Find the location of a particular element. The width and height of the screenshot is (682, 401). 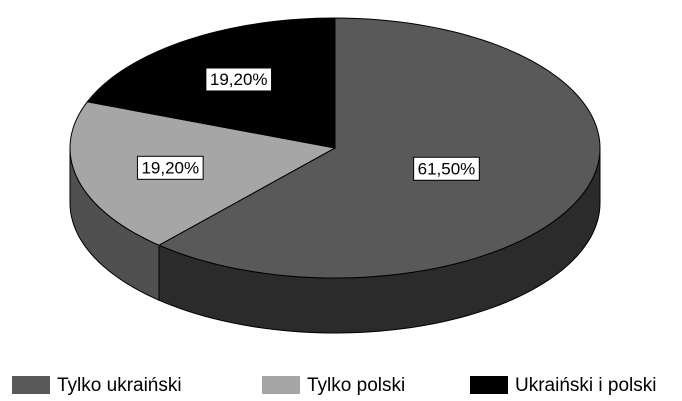

data-label: 61,50% is located at coordinates (446, 168).